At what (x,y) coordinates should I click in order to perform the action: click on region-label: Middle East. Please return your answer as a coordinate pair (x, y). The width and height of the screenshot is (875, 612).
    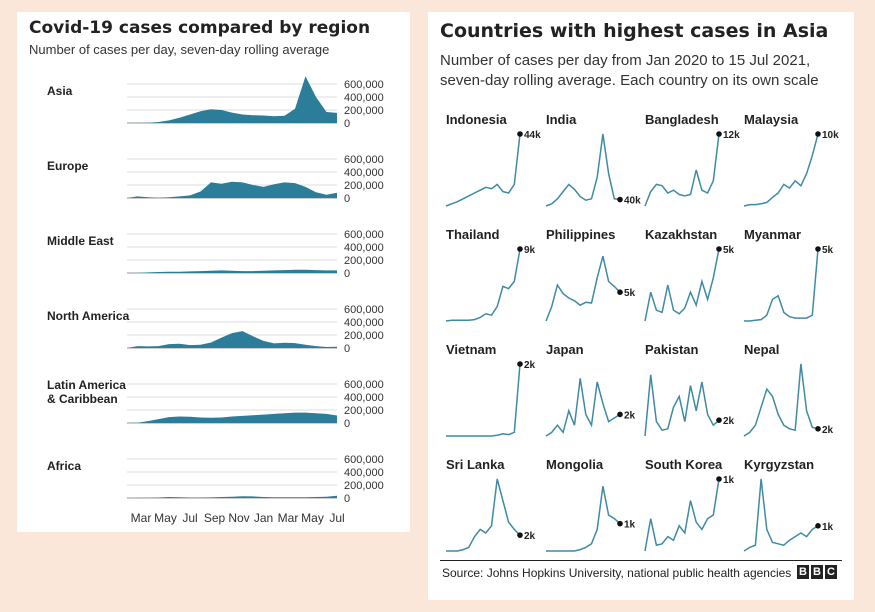
    Looking at the image, I should click on (80, 241).